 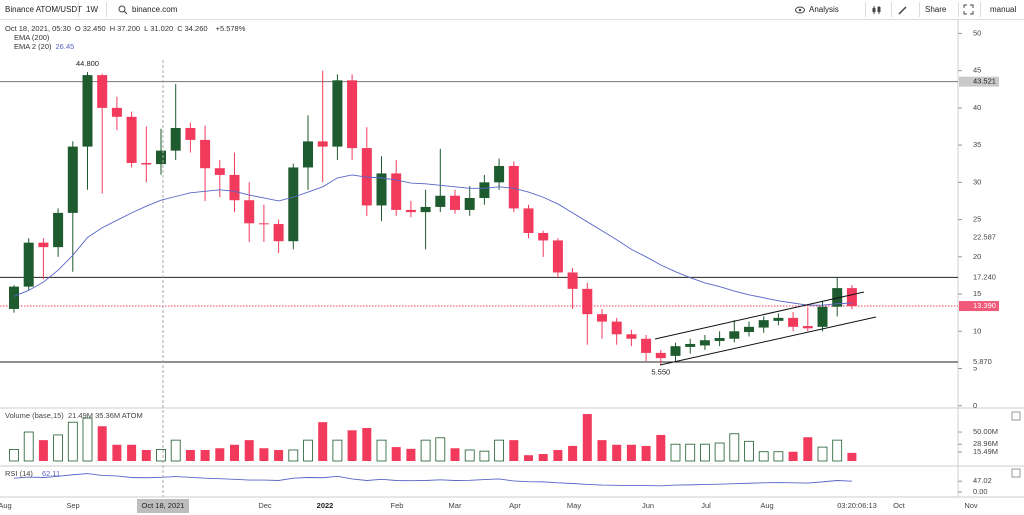 What do you see at coordinates (857, 505) in the screenshot?
I see `countdown: 03:20:06:13` at bounding box center [857, 505].